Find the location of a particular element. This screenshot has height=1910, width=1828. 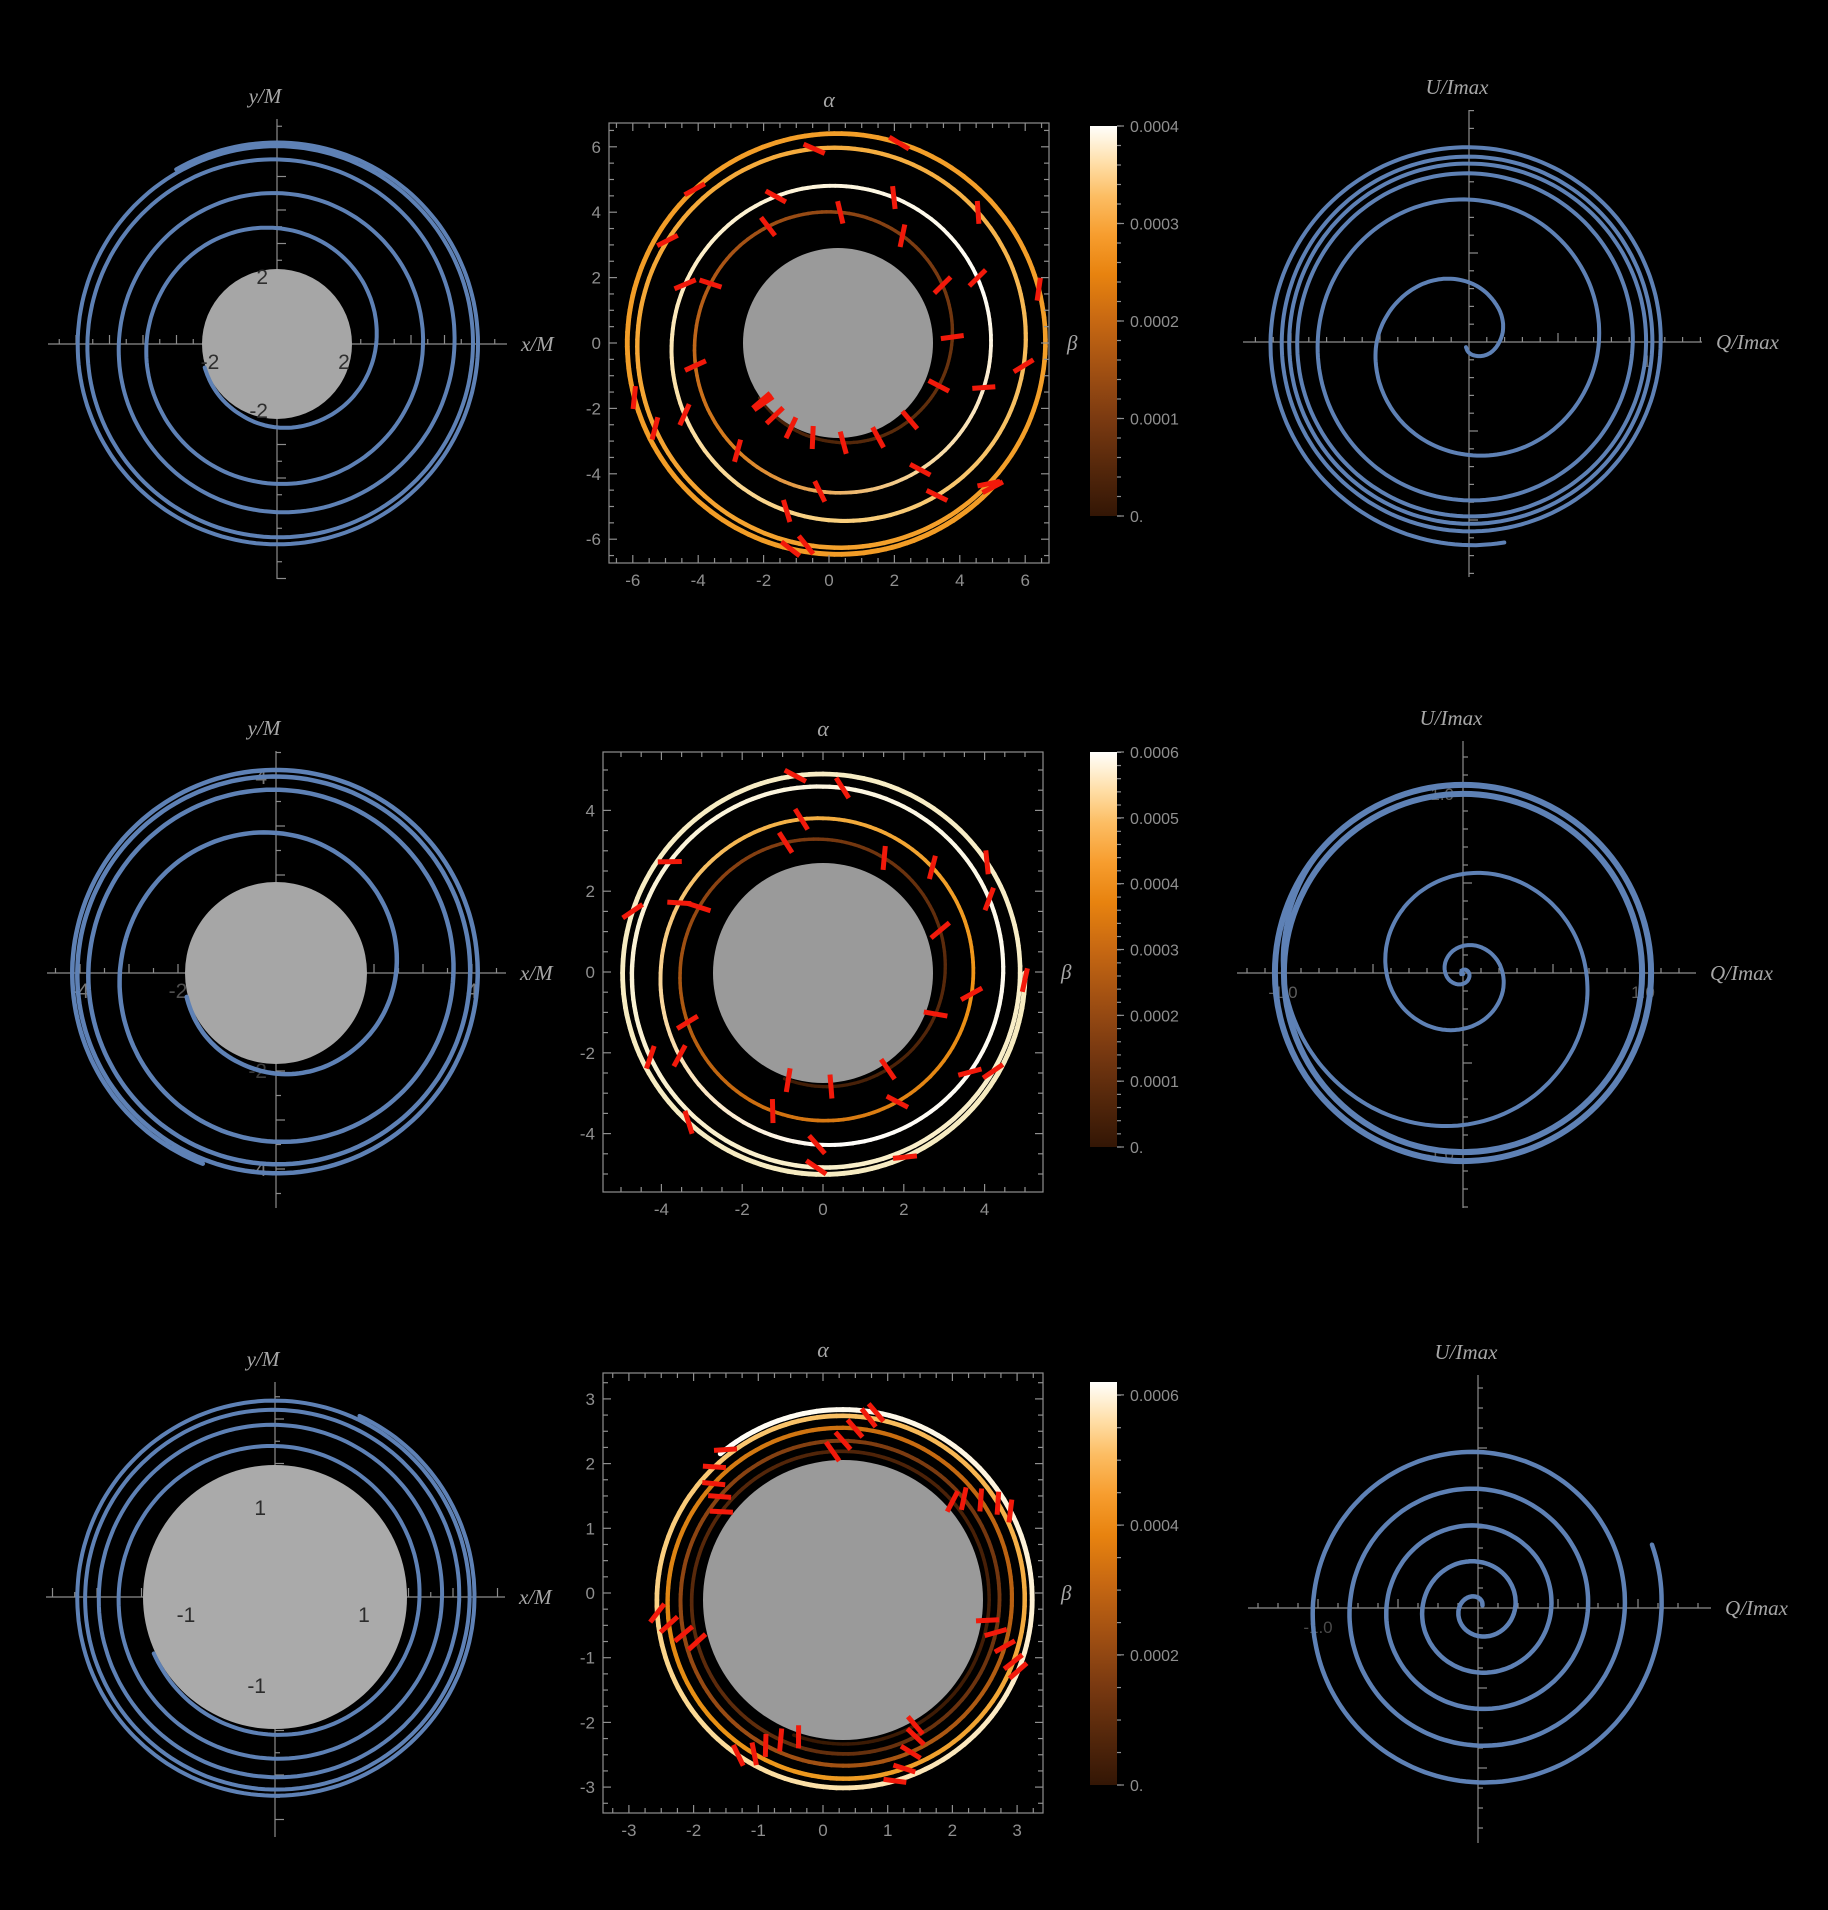

row1-stokes-qu: 1 U/Imax Q/Imax is located at coordinates (1511, 326).